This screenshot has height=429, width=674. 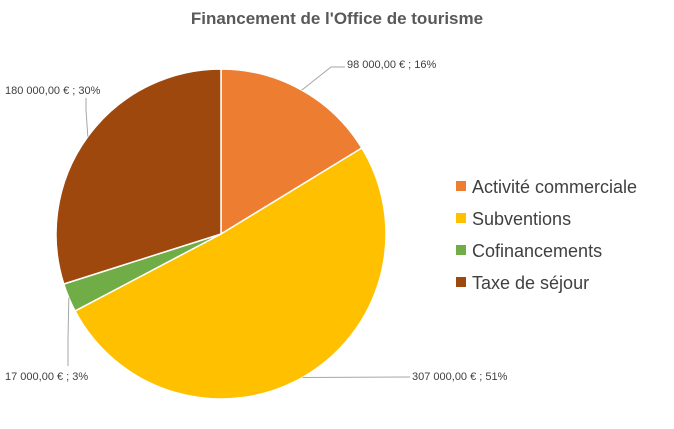 I want to click on data-label-0: 98 000,00 € ; 16%, so click(x=392, y=65).